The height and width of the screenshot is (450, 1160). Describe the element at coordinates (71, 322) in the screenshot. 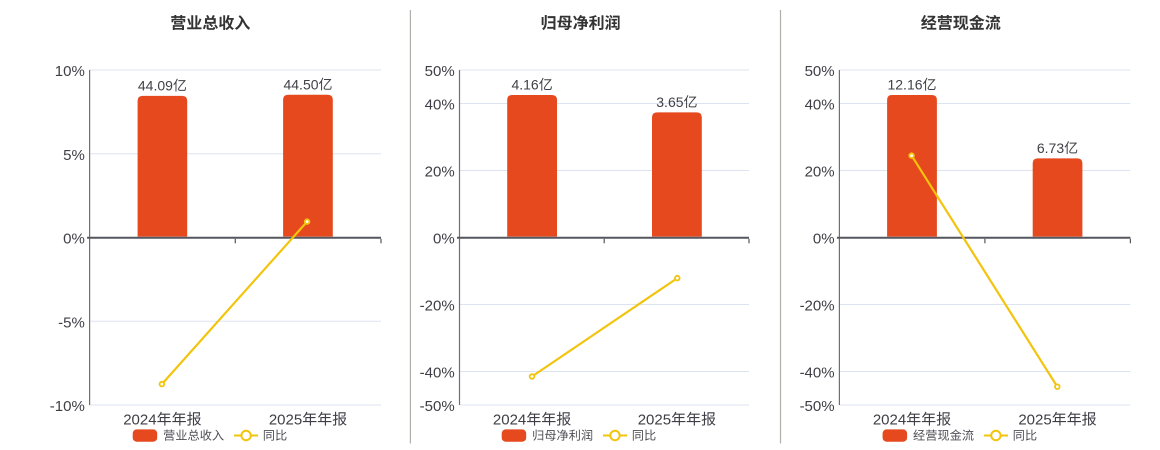

I see `svg-text: -5%` at that location.